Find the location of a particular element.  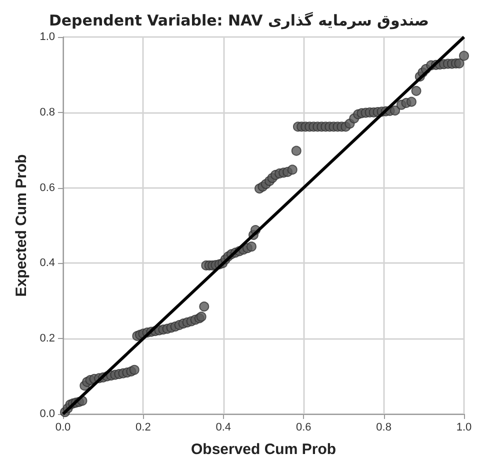

y-tick-label: 1.0 is located at coordinates (47, 37).